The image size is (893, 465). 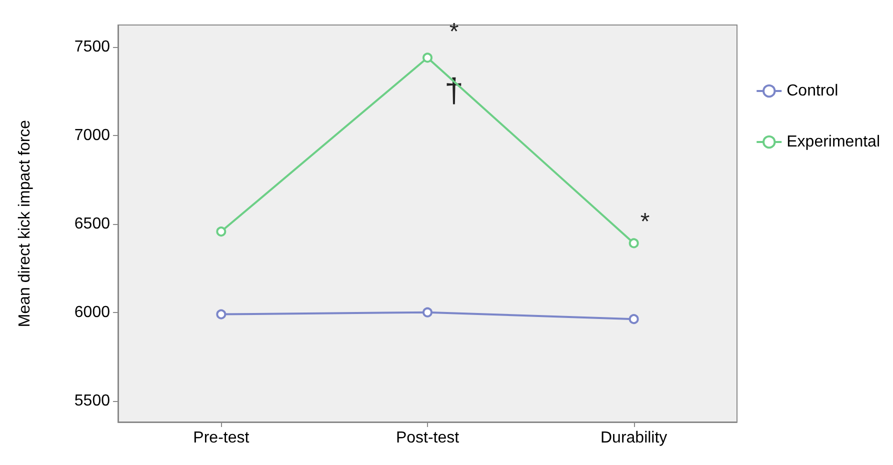 What do you see at coordinates (812, 91) in the screenshot?
I see `legend-label: Control` at bounding box center [812, 91].